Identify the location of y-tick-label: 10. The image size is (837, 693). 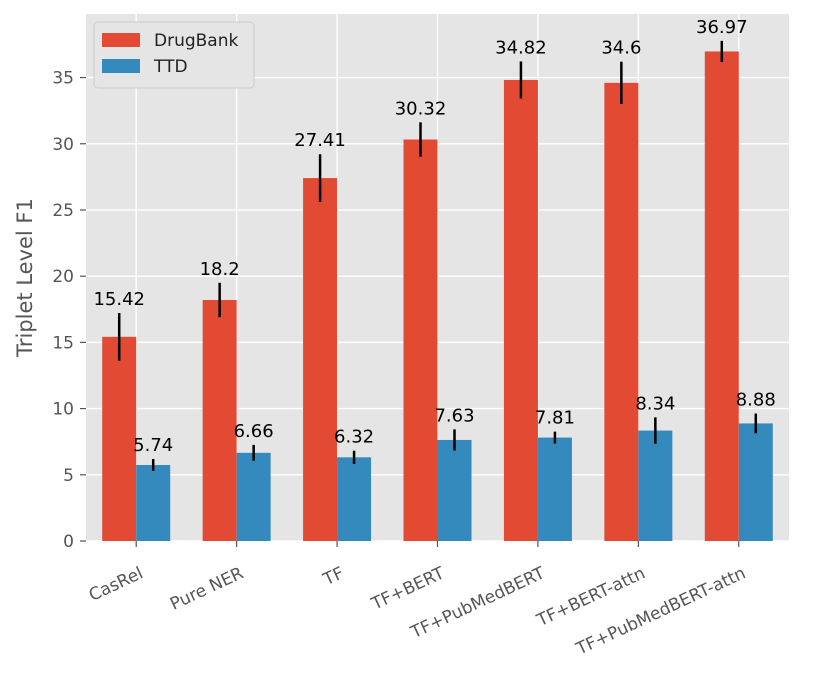
(63, 410).